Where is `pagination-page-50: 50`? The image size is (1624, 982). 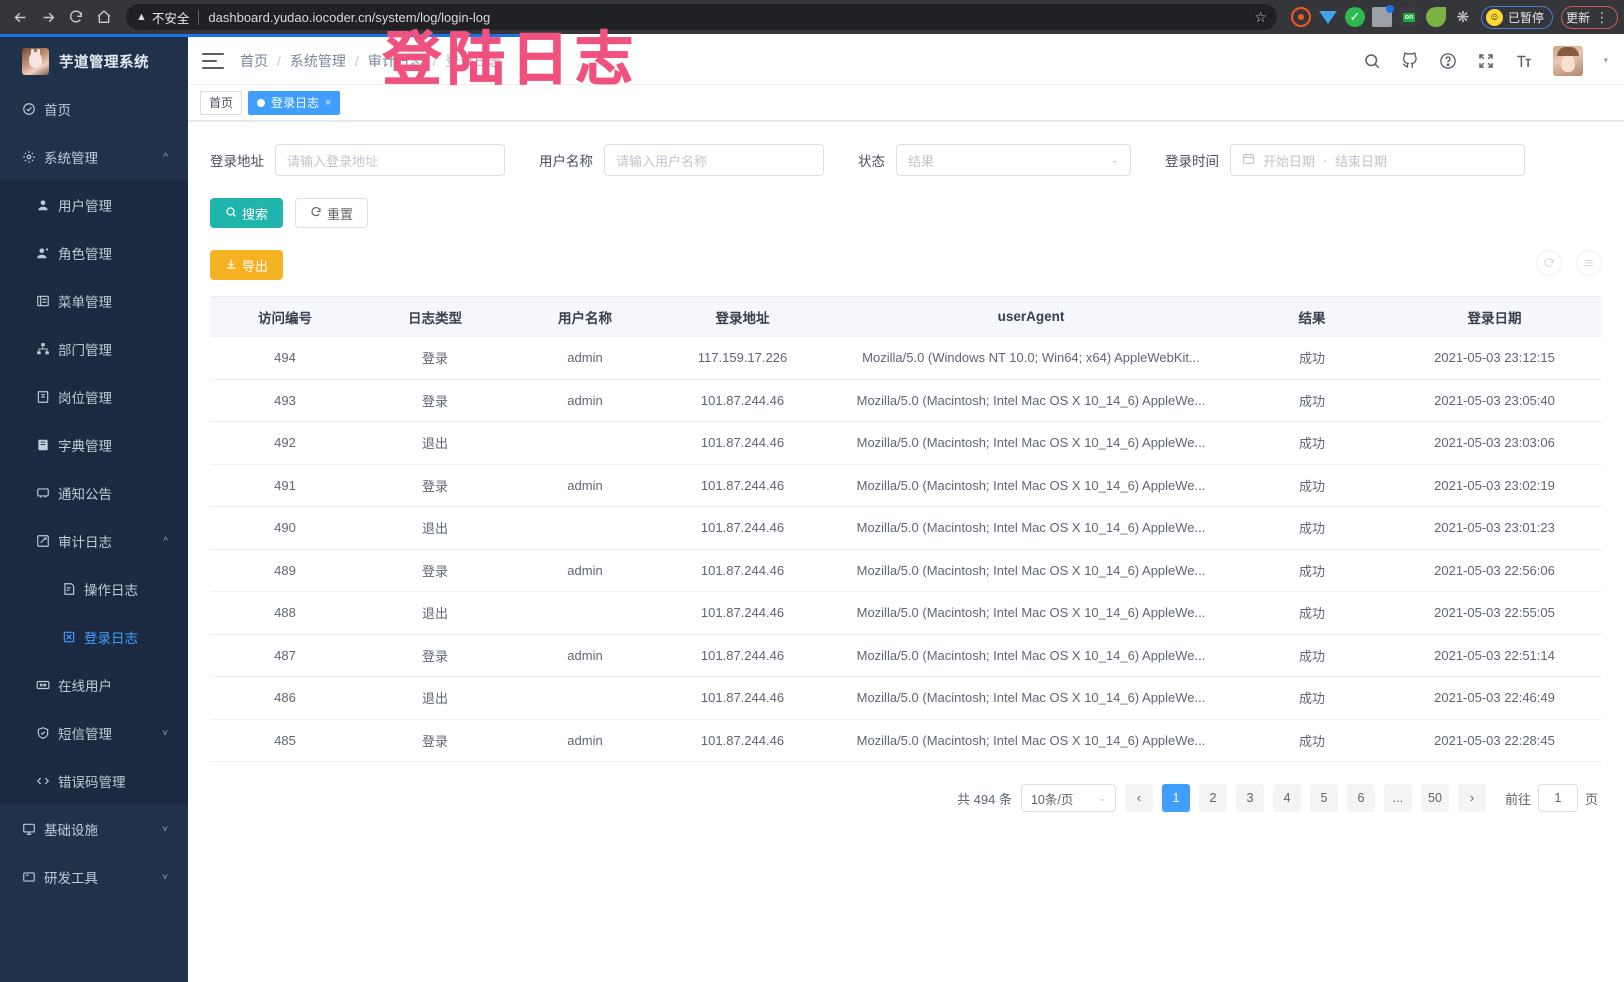
pagination-page-50: 50 is located at coordinates (1434, 798).